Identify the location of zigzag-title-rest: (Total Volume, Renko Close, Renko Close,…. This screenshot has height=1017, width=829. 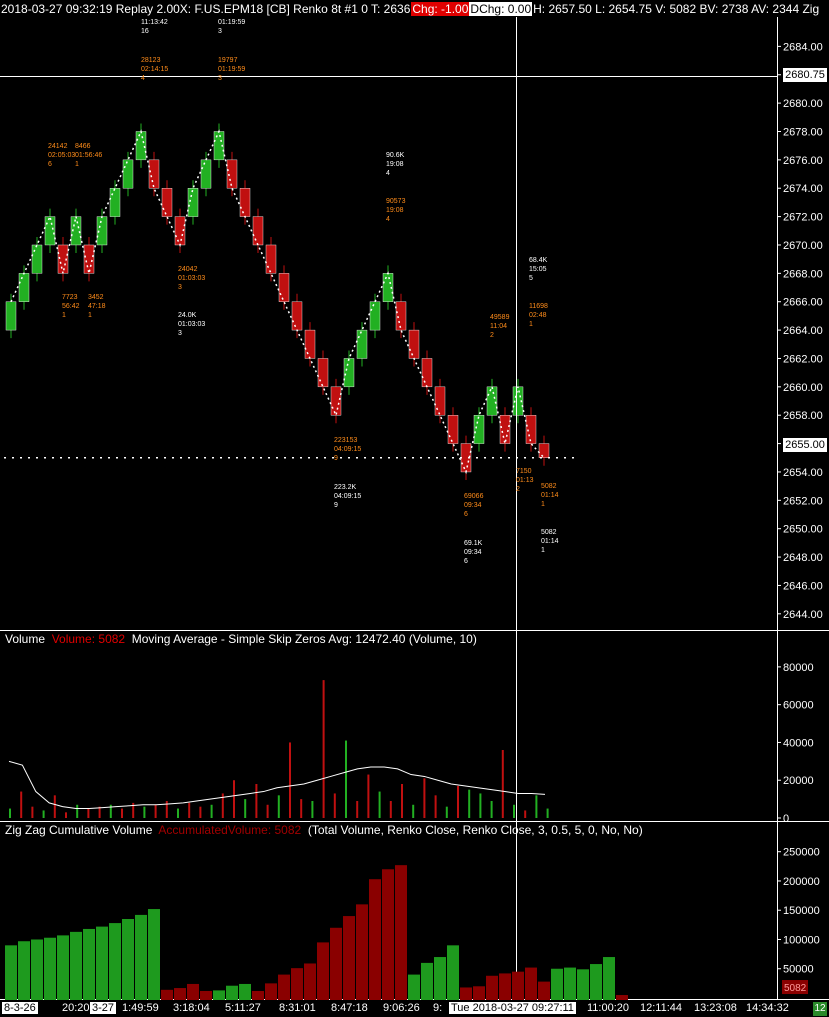
(475, 830).